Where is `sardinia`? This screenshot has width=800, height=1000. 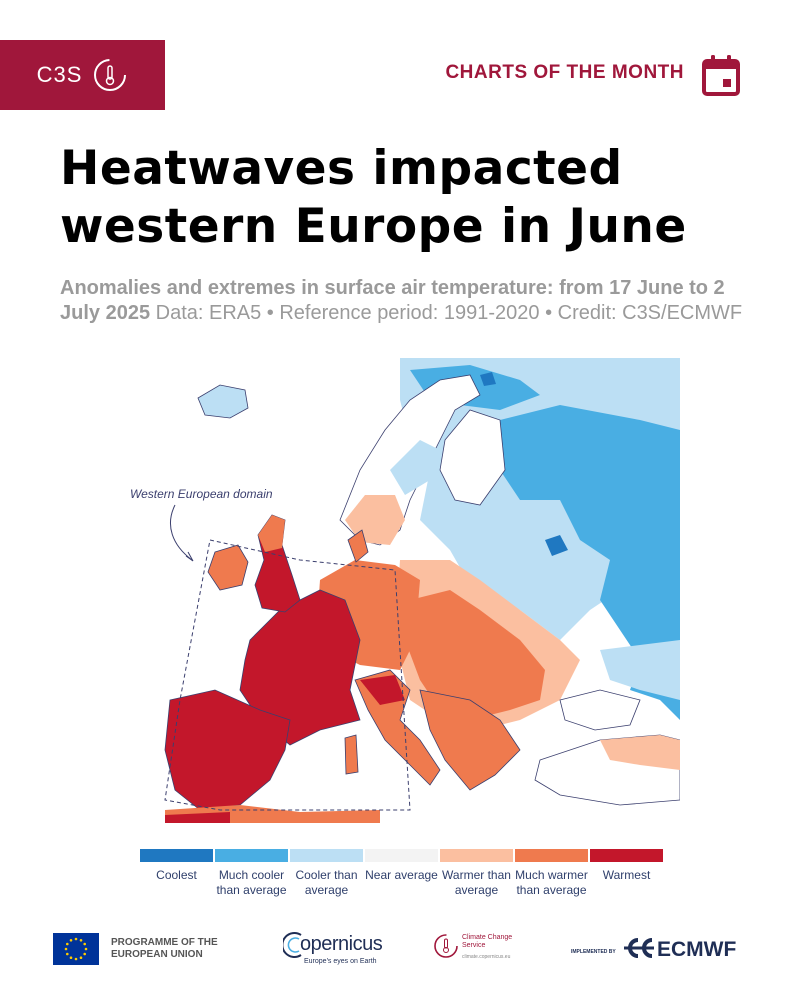
sardinia is located at coordinates (351, 754).